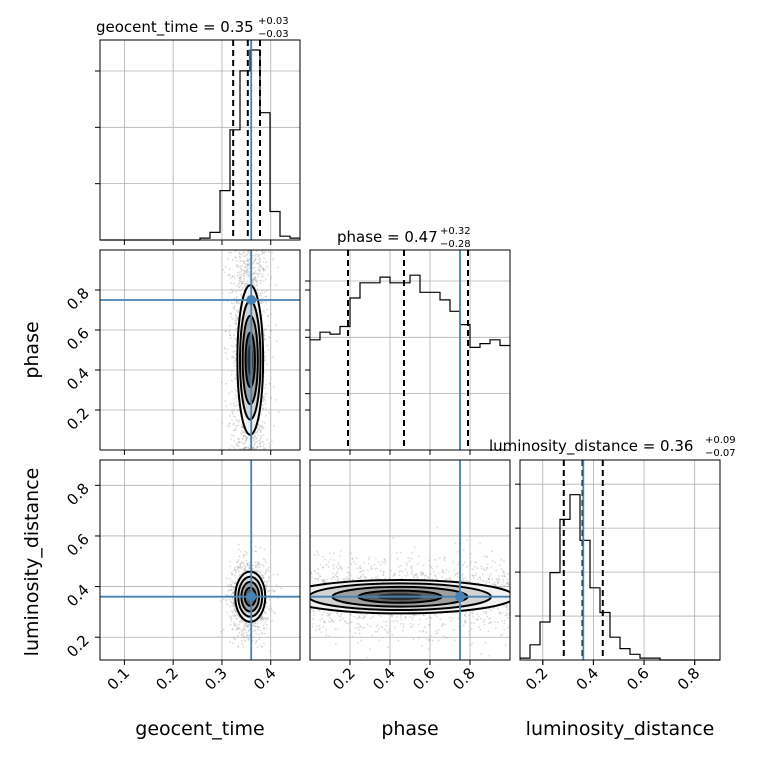  What do you see at coordinates (200, 145) in the screenshot?
I see `histogram-geocent_time` at bounding box center [200, 145].